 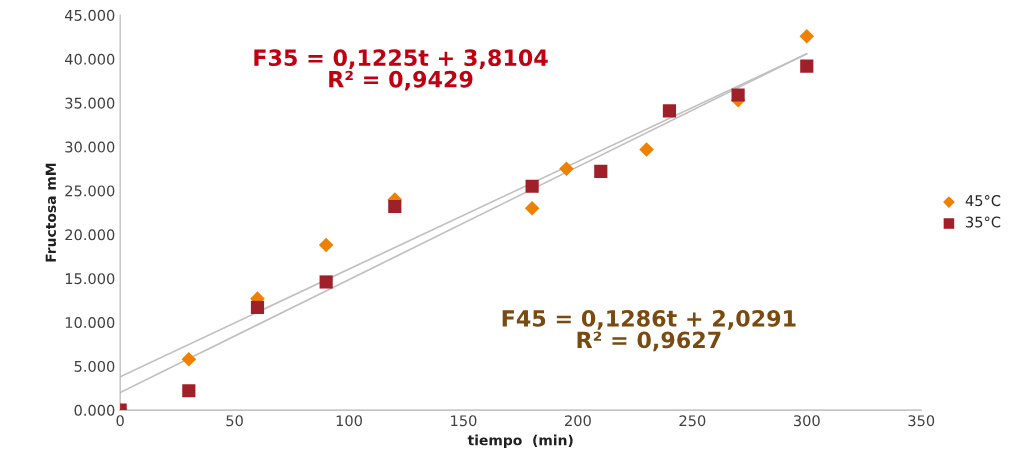 I want to click on y-tick-label: 40.000, so click(x=89, y=59).